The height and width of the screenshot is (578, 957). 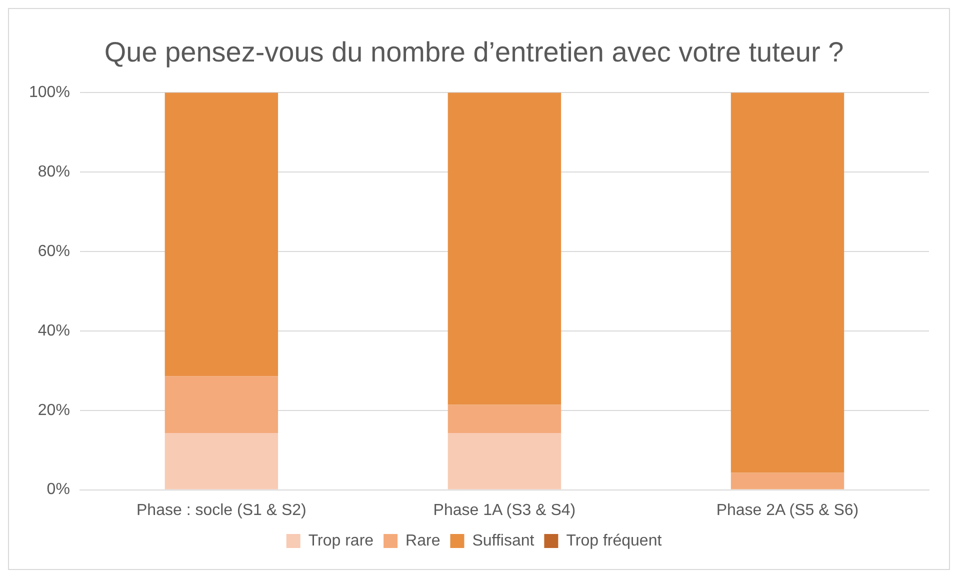 I want to click on y-tick-label: 80%, so click(x=54, y=171).